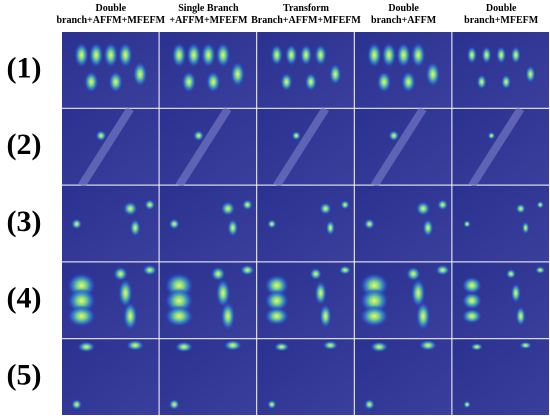 This screenshot has height=419, width=550. Describe the element at coordinates (24, 67) in the screenshot. I see `row-label: (1)` at that location.